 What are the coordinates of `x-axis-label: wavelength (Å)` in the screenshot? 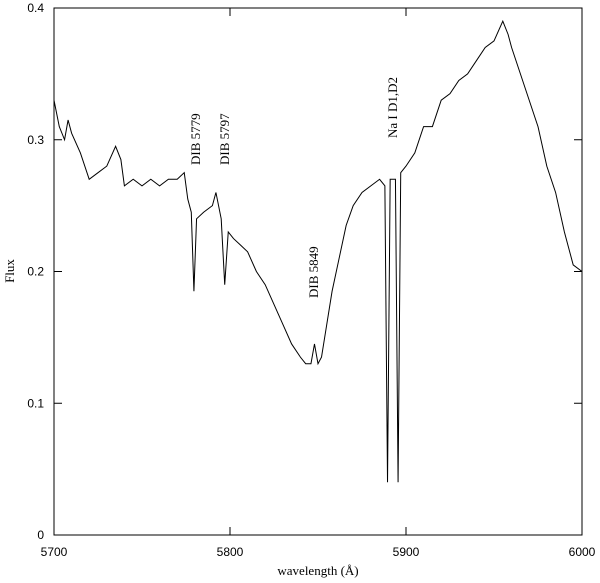 It's located at (317, 570).